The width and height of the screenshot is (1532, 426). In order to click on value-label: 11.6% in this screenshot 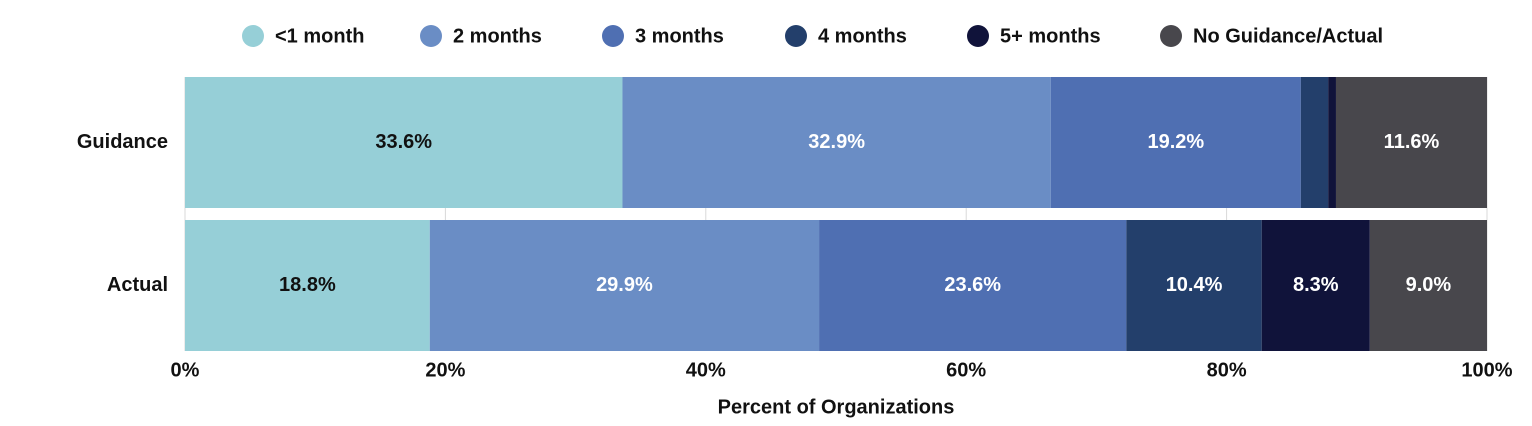, I will do `click(1412, 142)`.